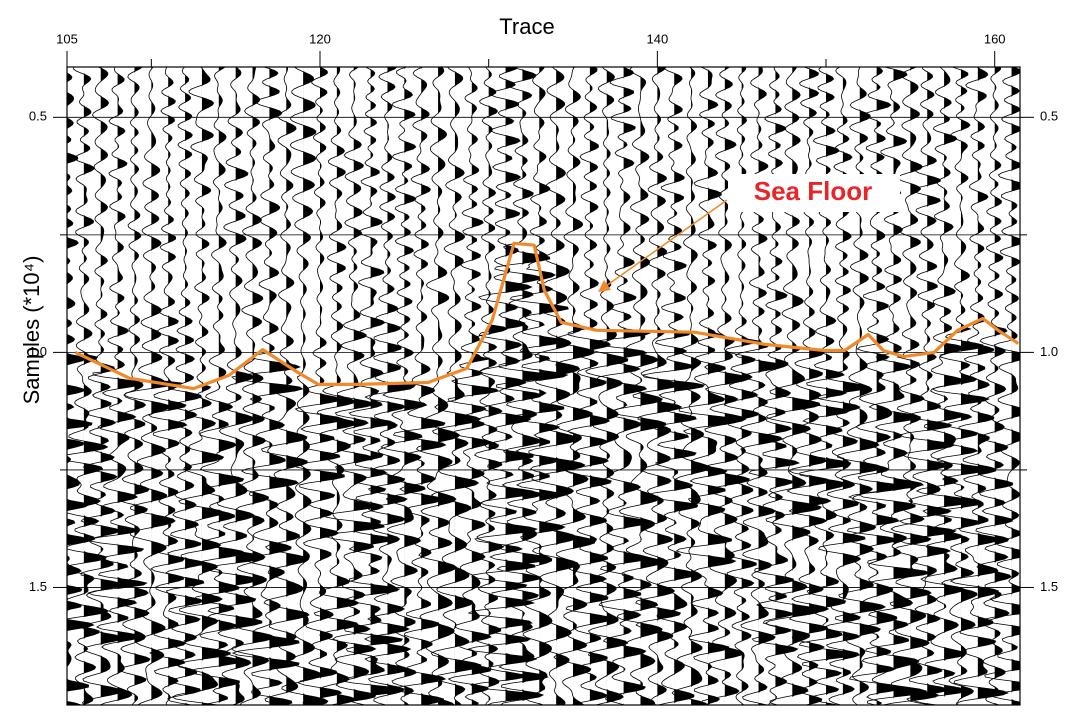  What do you see at coordinates (526, 26) in the screenshot?
I see `x-axis-title: Trace` at bounding box center [526, 26].